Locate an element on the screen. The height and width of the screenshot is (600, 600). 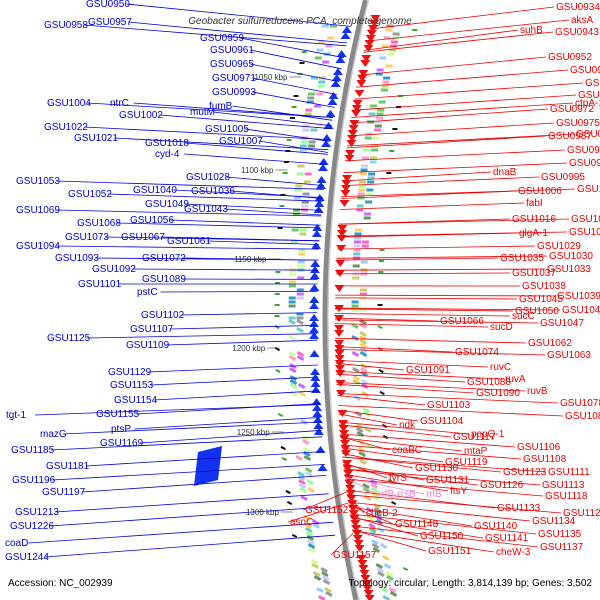
forward-gene-label: GSU1045 is located at coordinates (541, 299).